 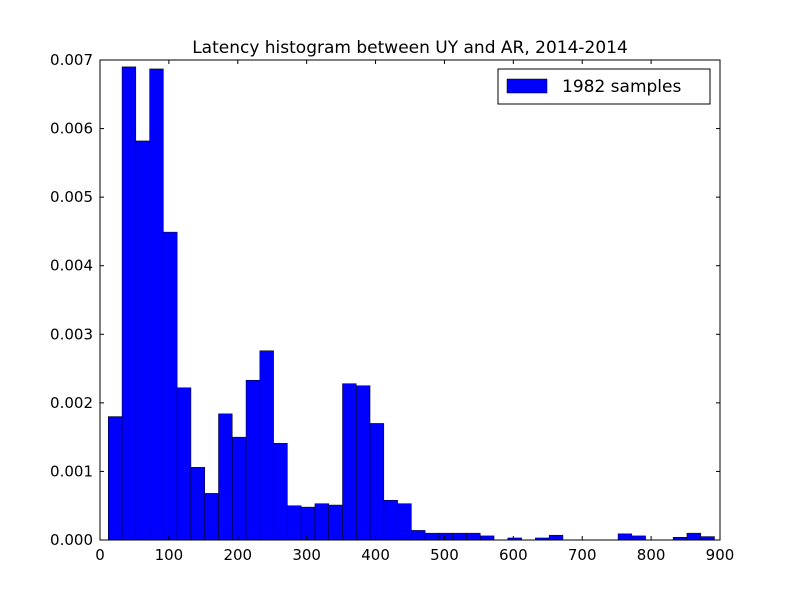 What do you see at coordinates (71, 334) in the screenshot?
I see `y-tick-label: 0.003` at bounding box center [71, 334].